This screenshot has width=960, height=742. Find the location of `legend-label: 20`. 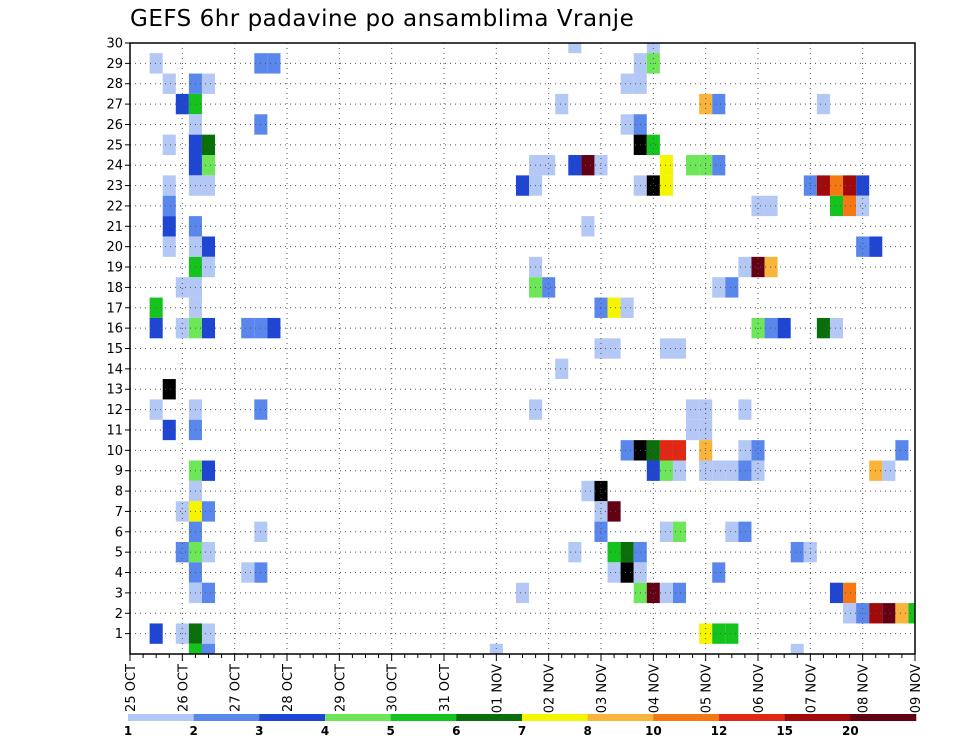

legend-label: 20 is located at coordinates (850, 731).